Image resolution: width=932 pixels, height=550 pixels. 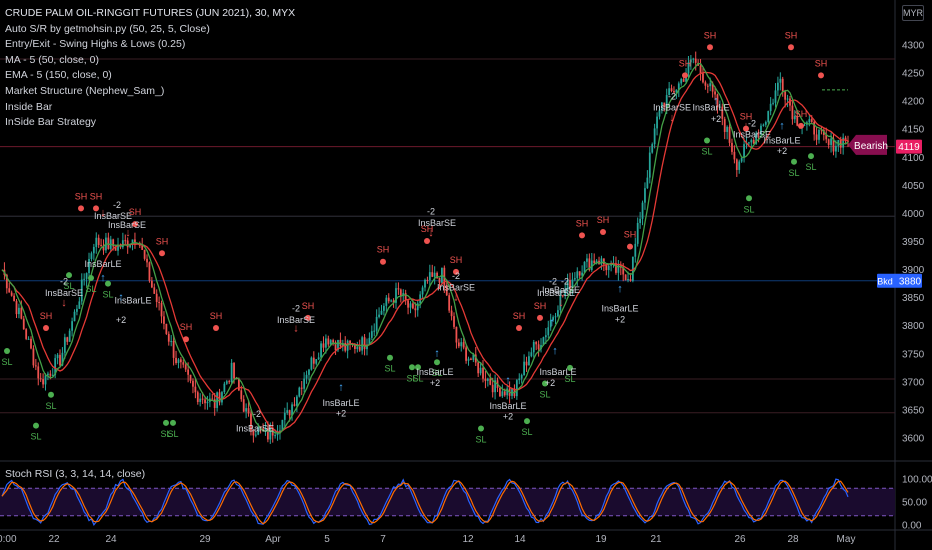 I want to click on indicator-market-structure: Market Structure (Nephew_Sam_), so click(x=85, y=90).